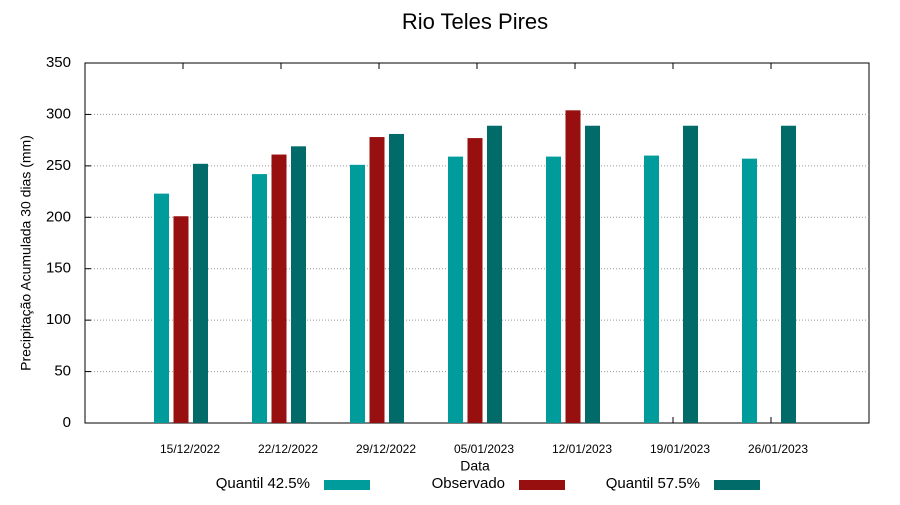 The height and width of the screenshot is (505, 900). What do you see at coordinates (386, 449) in the screenshot?
I see `x-tick-label: 29/12/2022` at bounding box center [386, 449].